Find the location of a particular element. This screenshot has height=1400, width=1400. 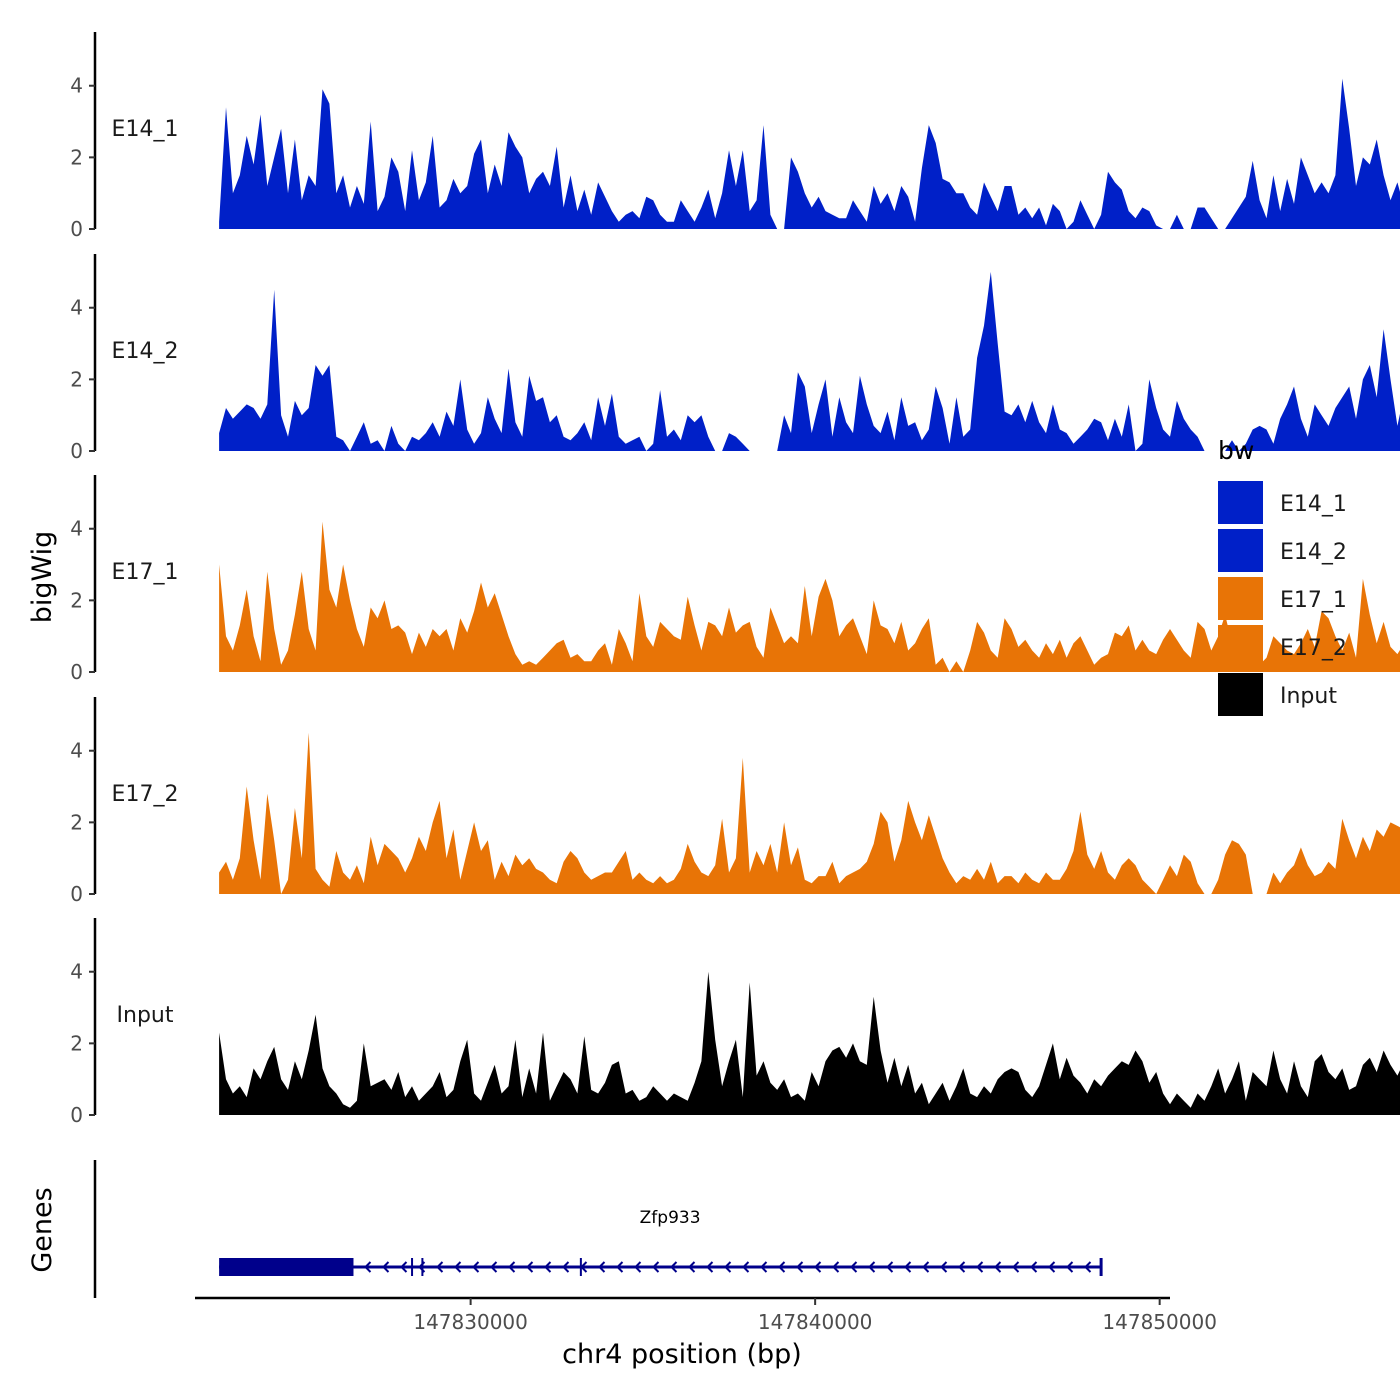

track-e17-1: 0 2 4 E17_1 is located at coordinates (735, 579).